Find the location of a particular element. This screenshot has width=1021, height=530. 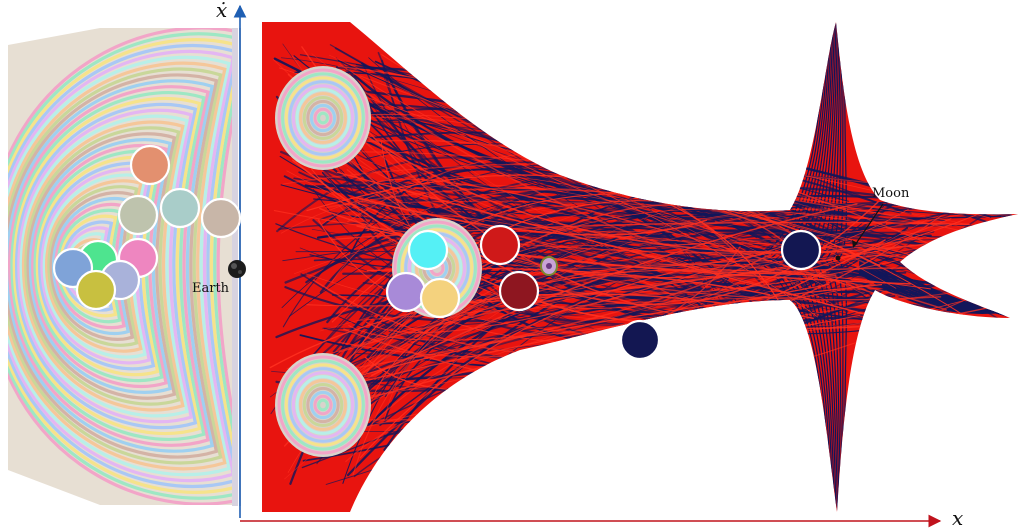

x-axis-label: x is located at coordinates (958, 518).